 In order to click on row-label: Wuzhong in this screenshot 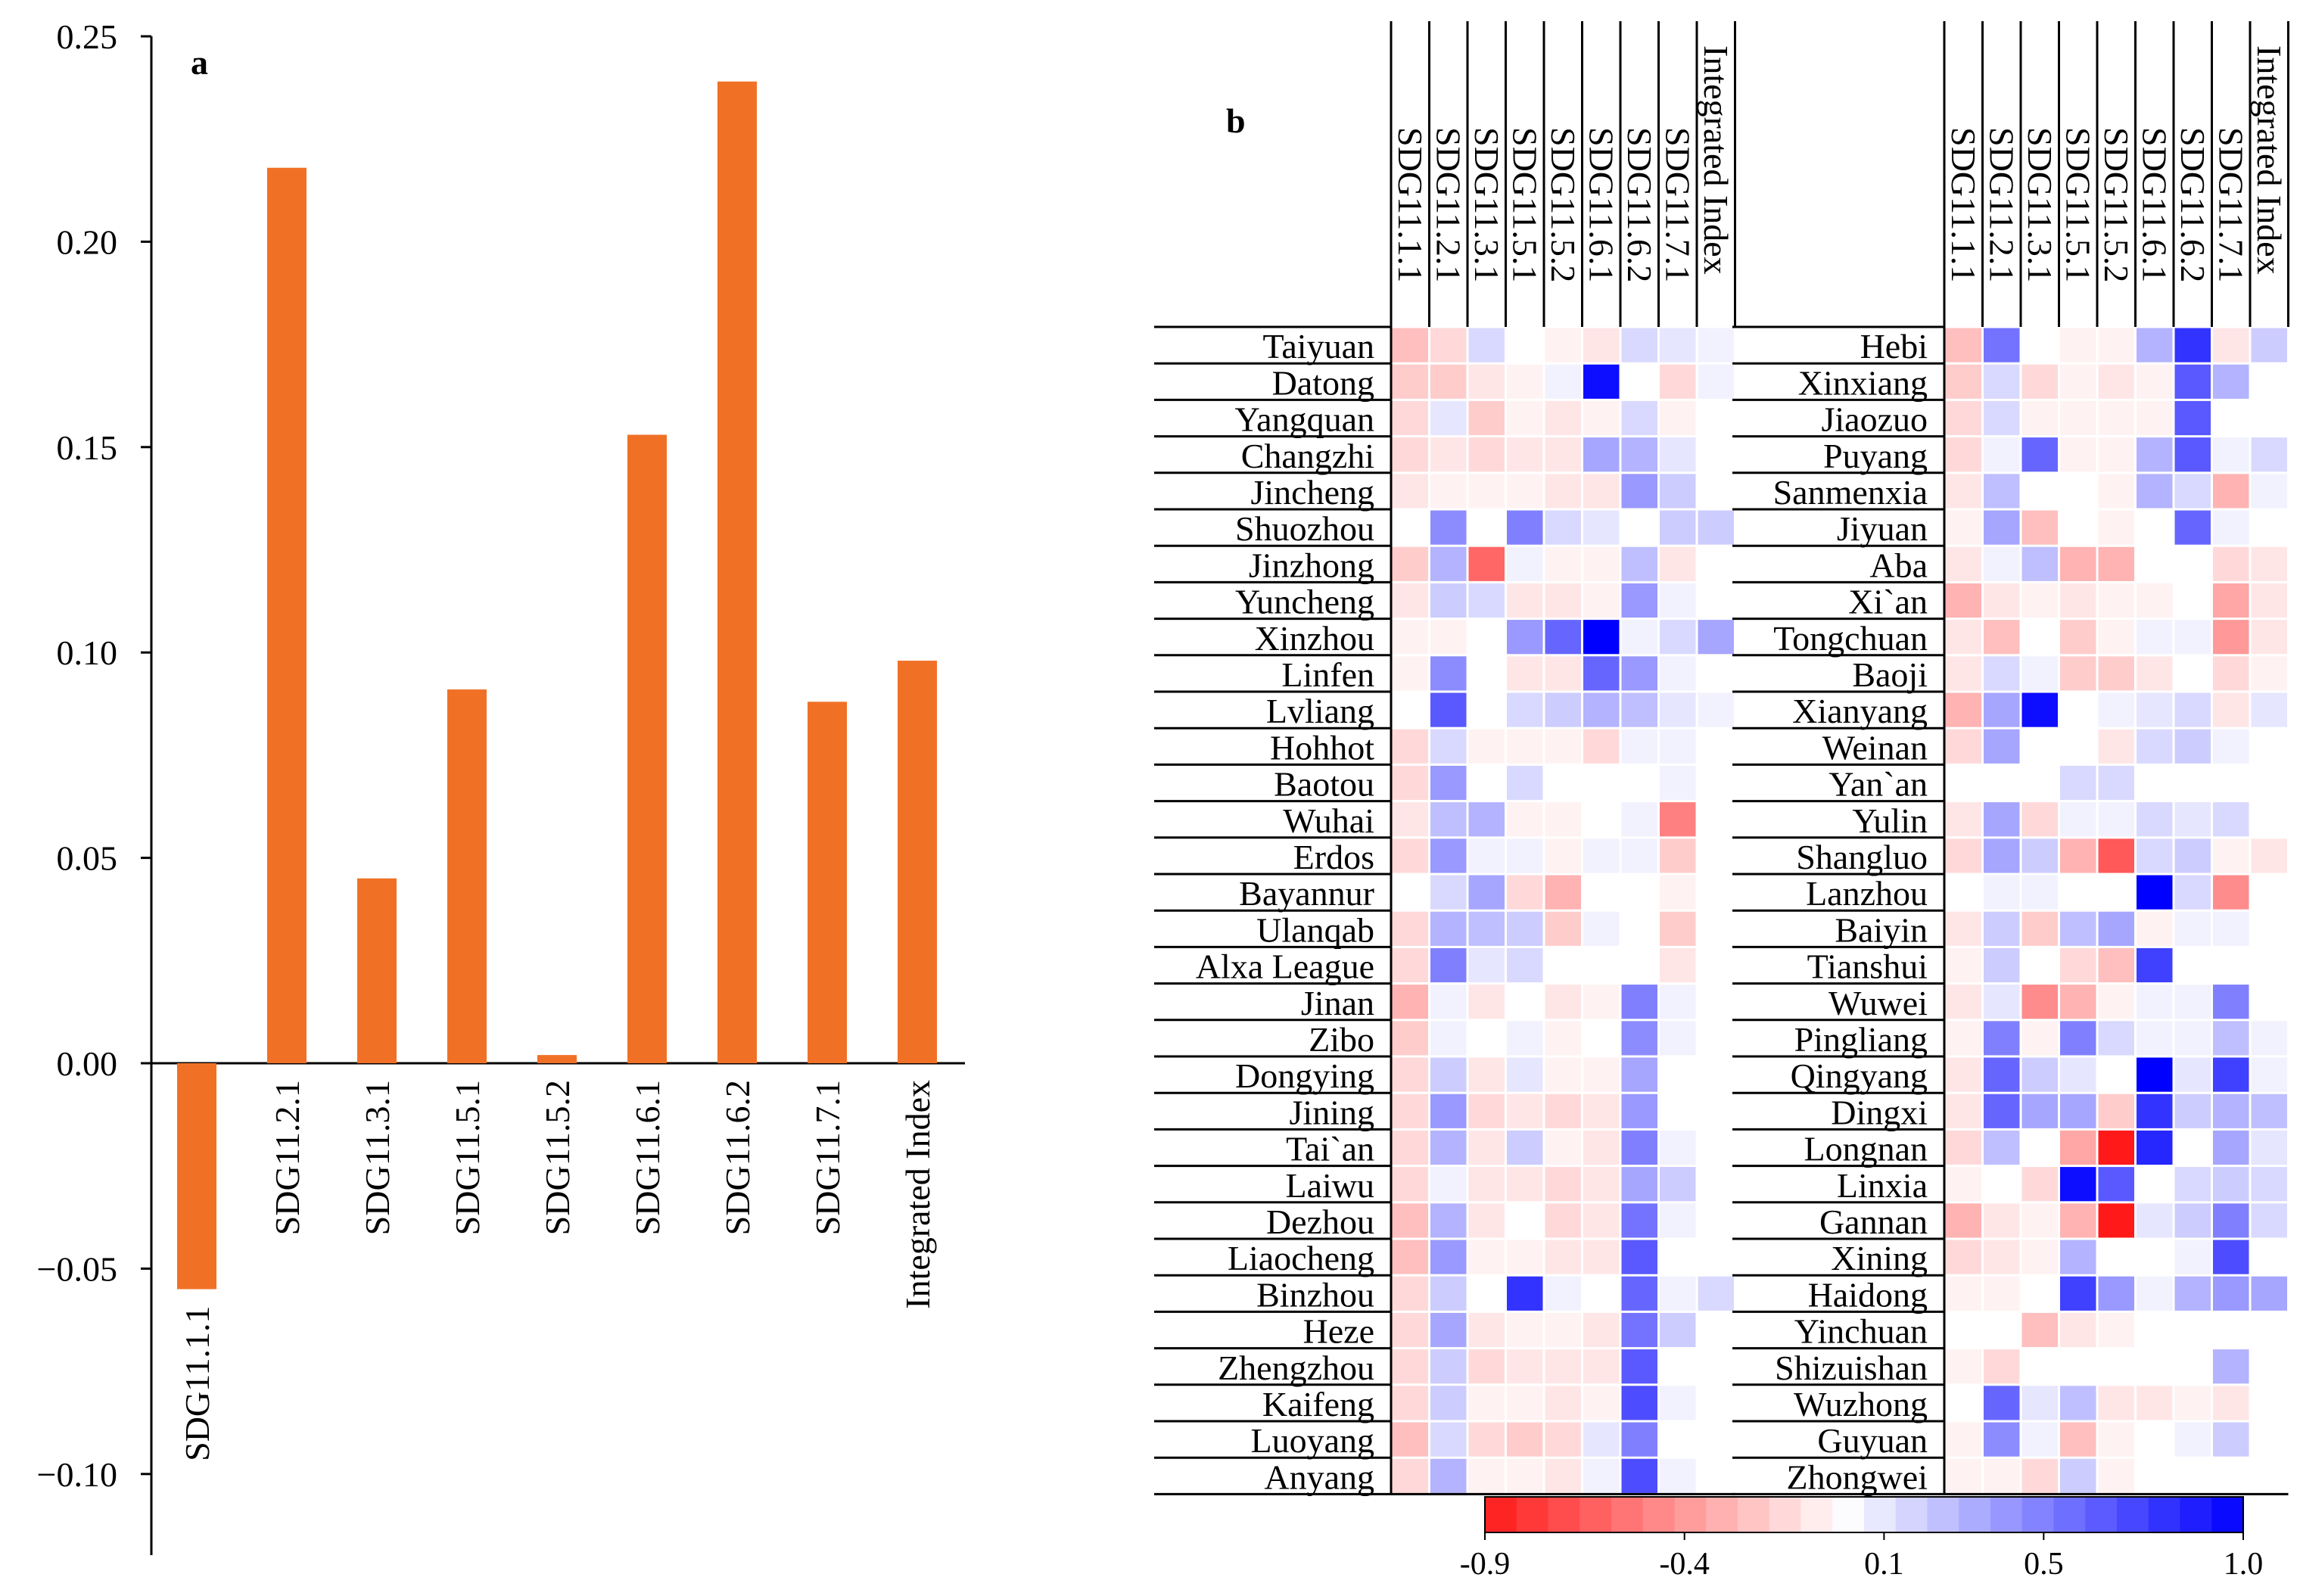, I will do `click(1861, 1404)`.